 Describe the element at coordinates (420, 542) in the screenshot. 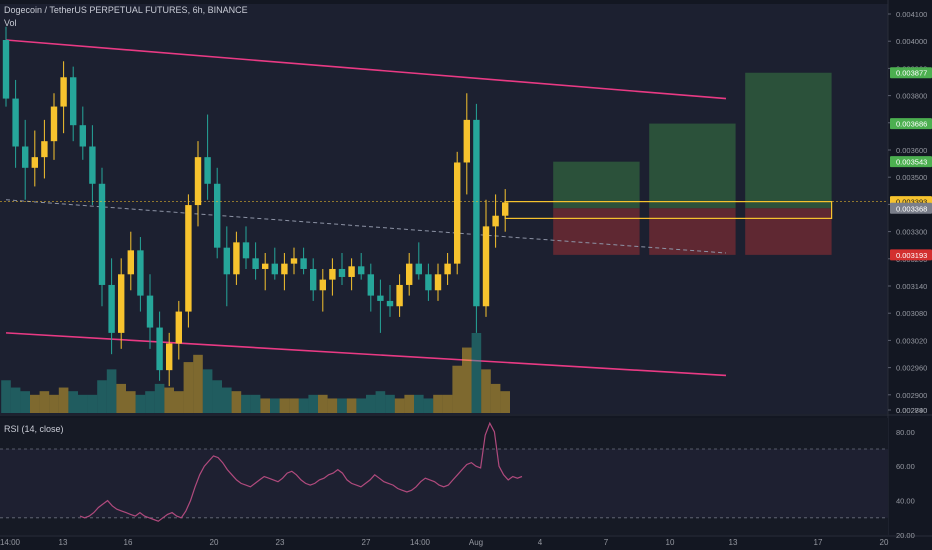

I see `time-tick-label: 14:00` at that location.